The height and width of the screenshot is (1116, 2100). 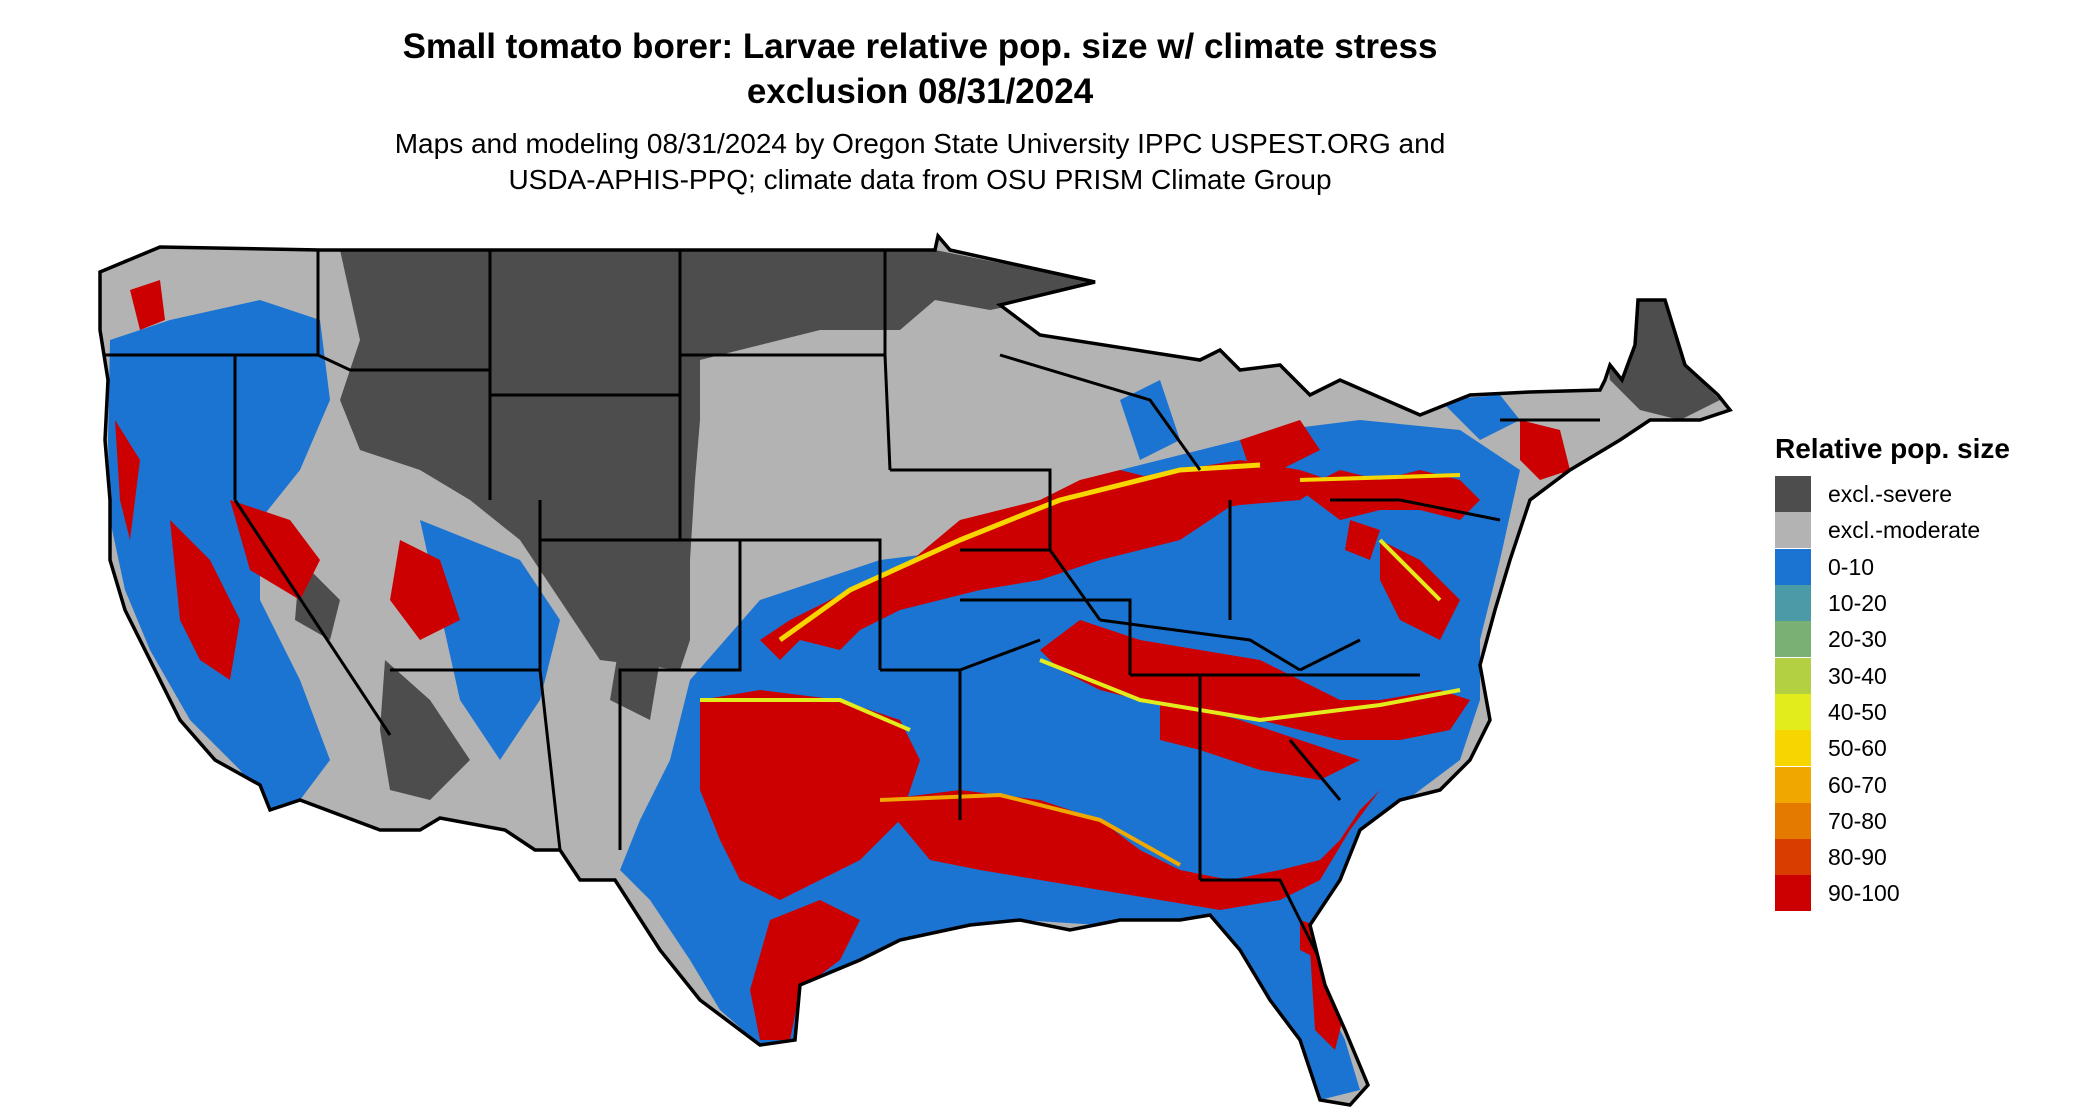 I want to click on legend-item: 0-10, so click(x=1930, y=566).